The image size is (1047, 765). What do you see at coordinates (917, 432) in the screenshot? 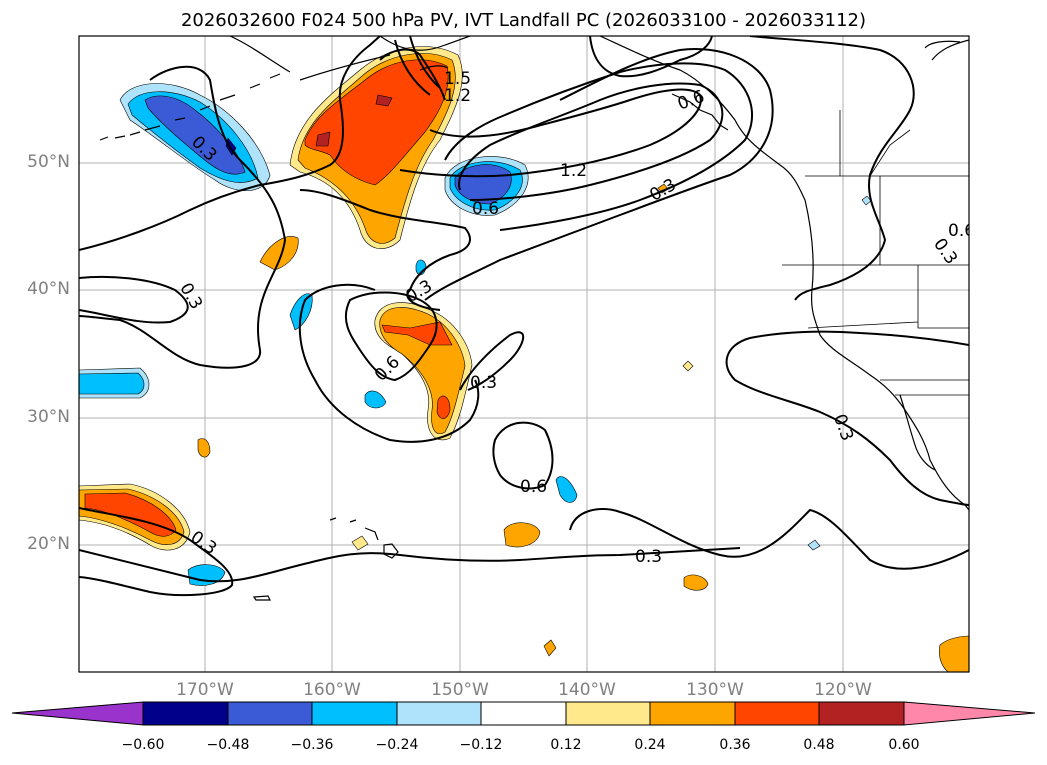
I see `baja-coastline` at bounding box center [917, 432].